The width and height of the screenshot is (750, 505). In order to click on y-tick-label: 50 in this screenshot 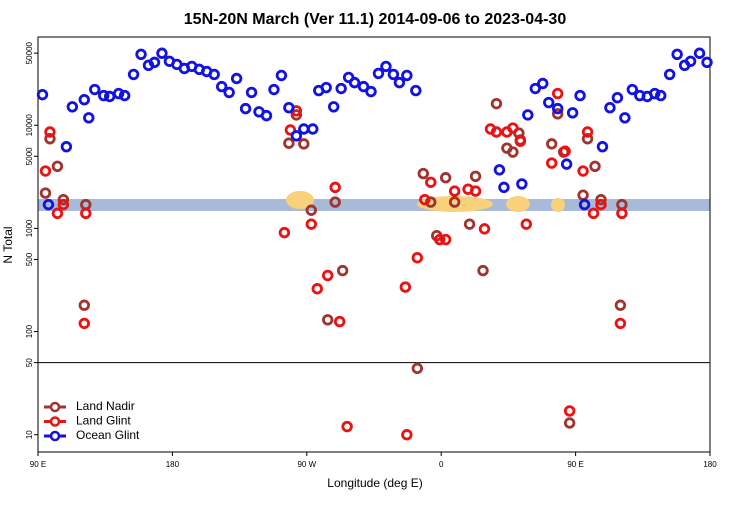, I will do `click(29, 362)`.